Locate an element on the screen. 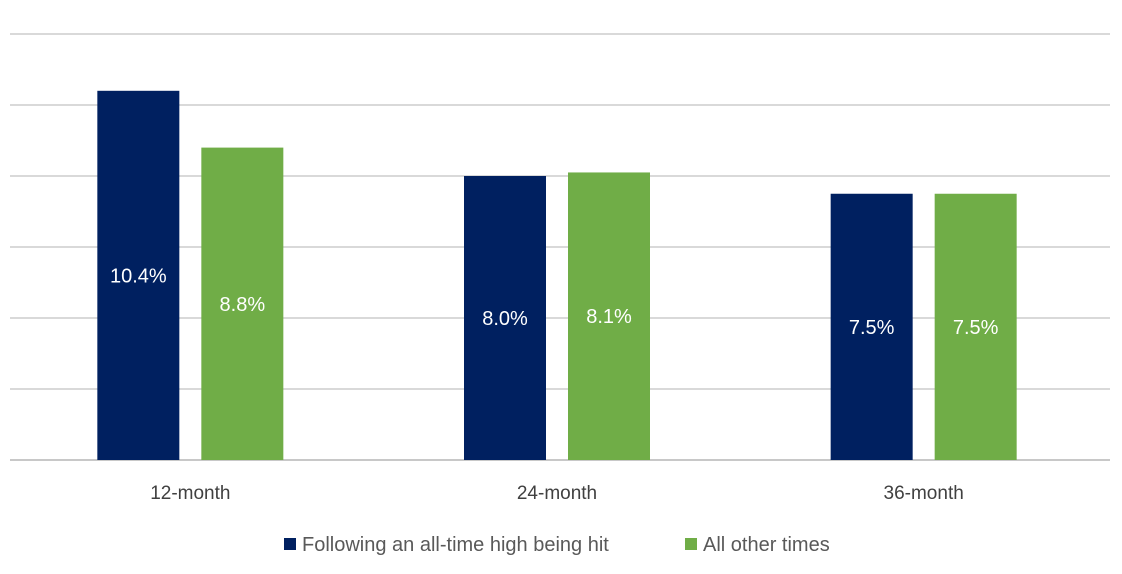  x-tick-label: 24-month is located at coordinates (557, 493).